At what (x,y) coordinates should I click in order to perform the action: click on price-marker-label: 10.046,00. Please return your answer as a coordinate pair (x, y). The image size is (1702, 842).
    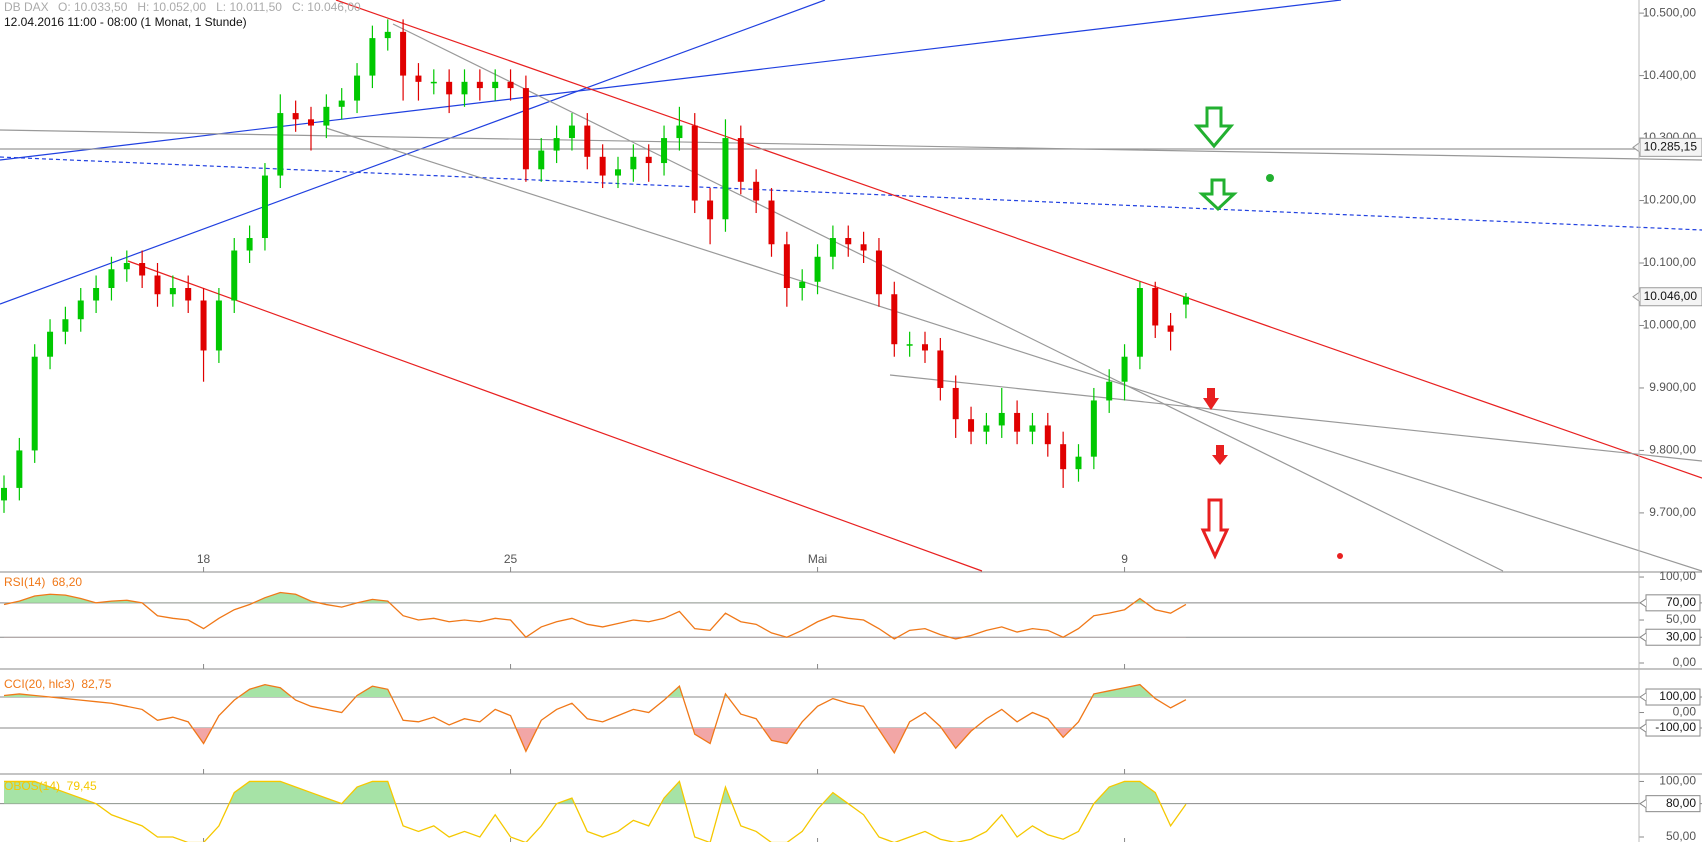
    Looking at the image, I should click on (1671, 296).